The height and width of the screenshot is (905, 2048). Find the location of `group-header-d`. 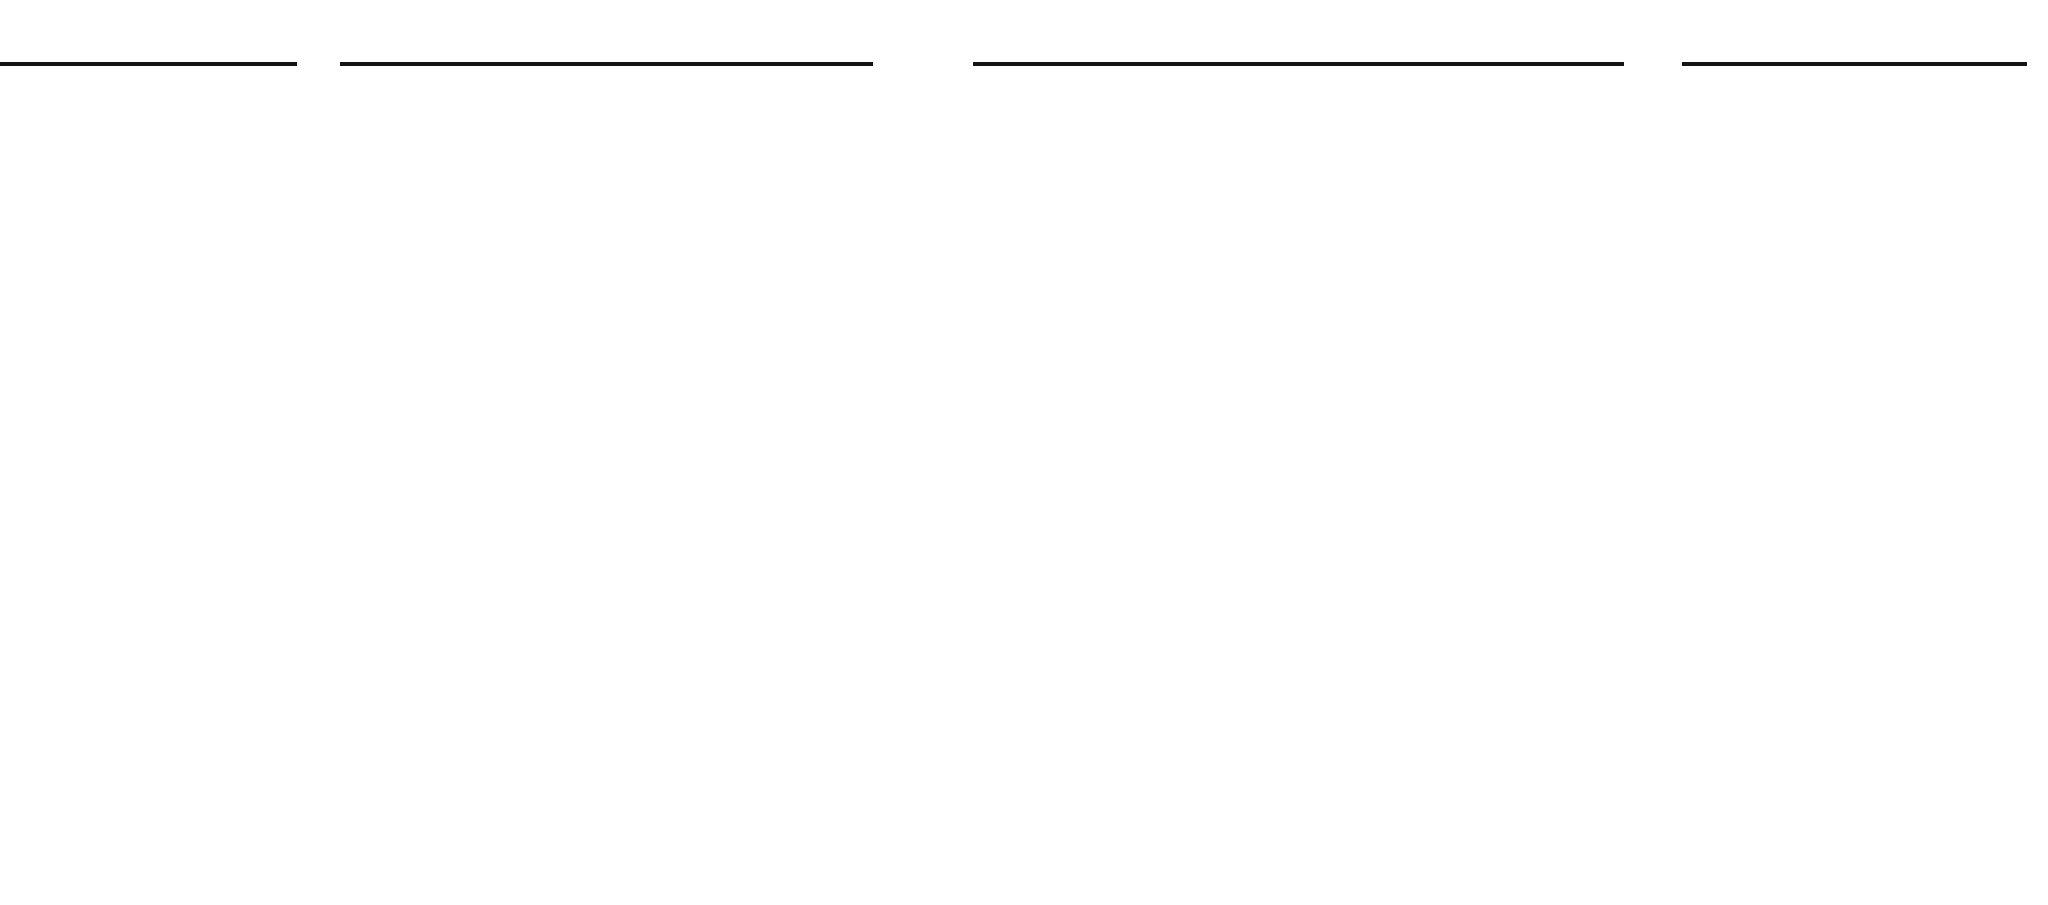

group-header-d is located at coordinates (1854, 36).